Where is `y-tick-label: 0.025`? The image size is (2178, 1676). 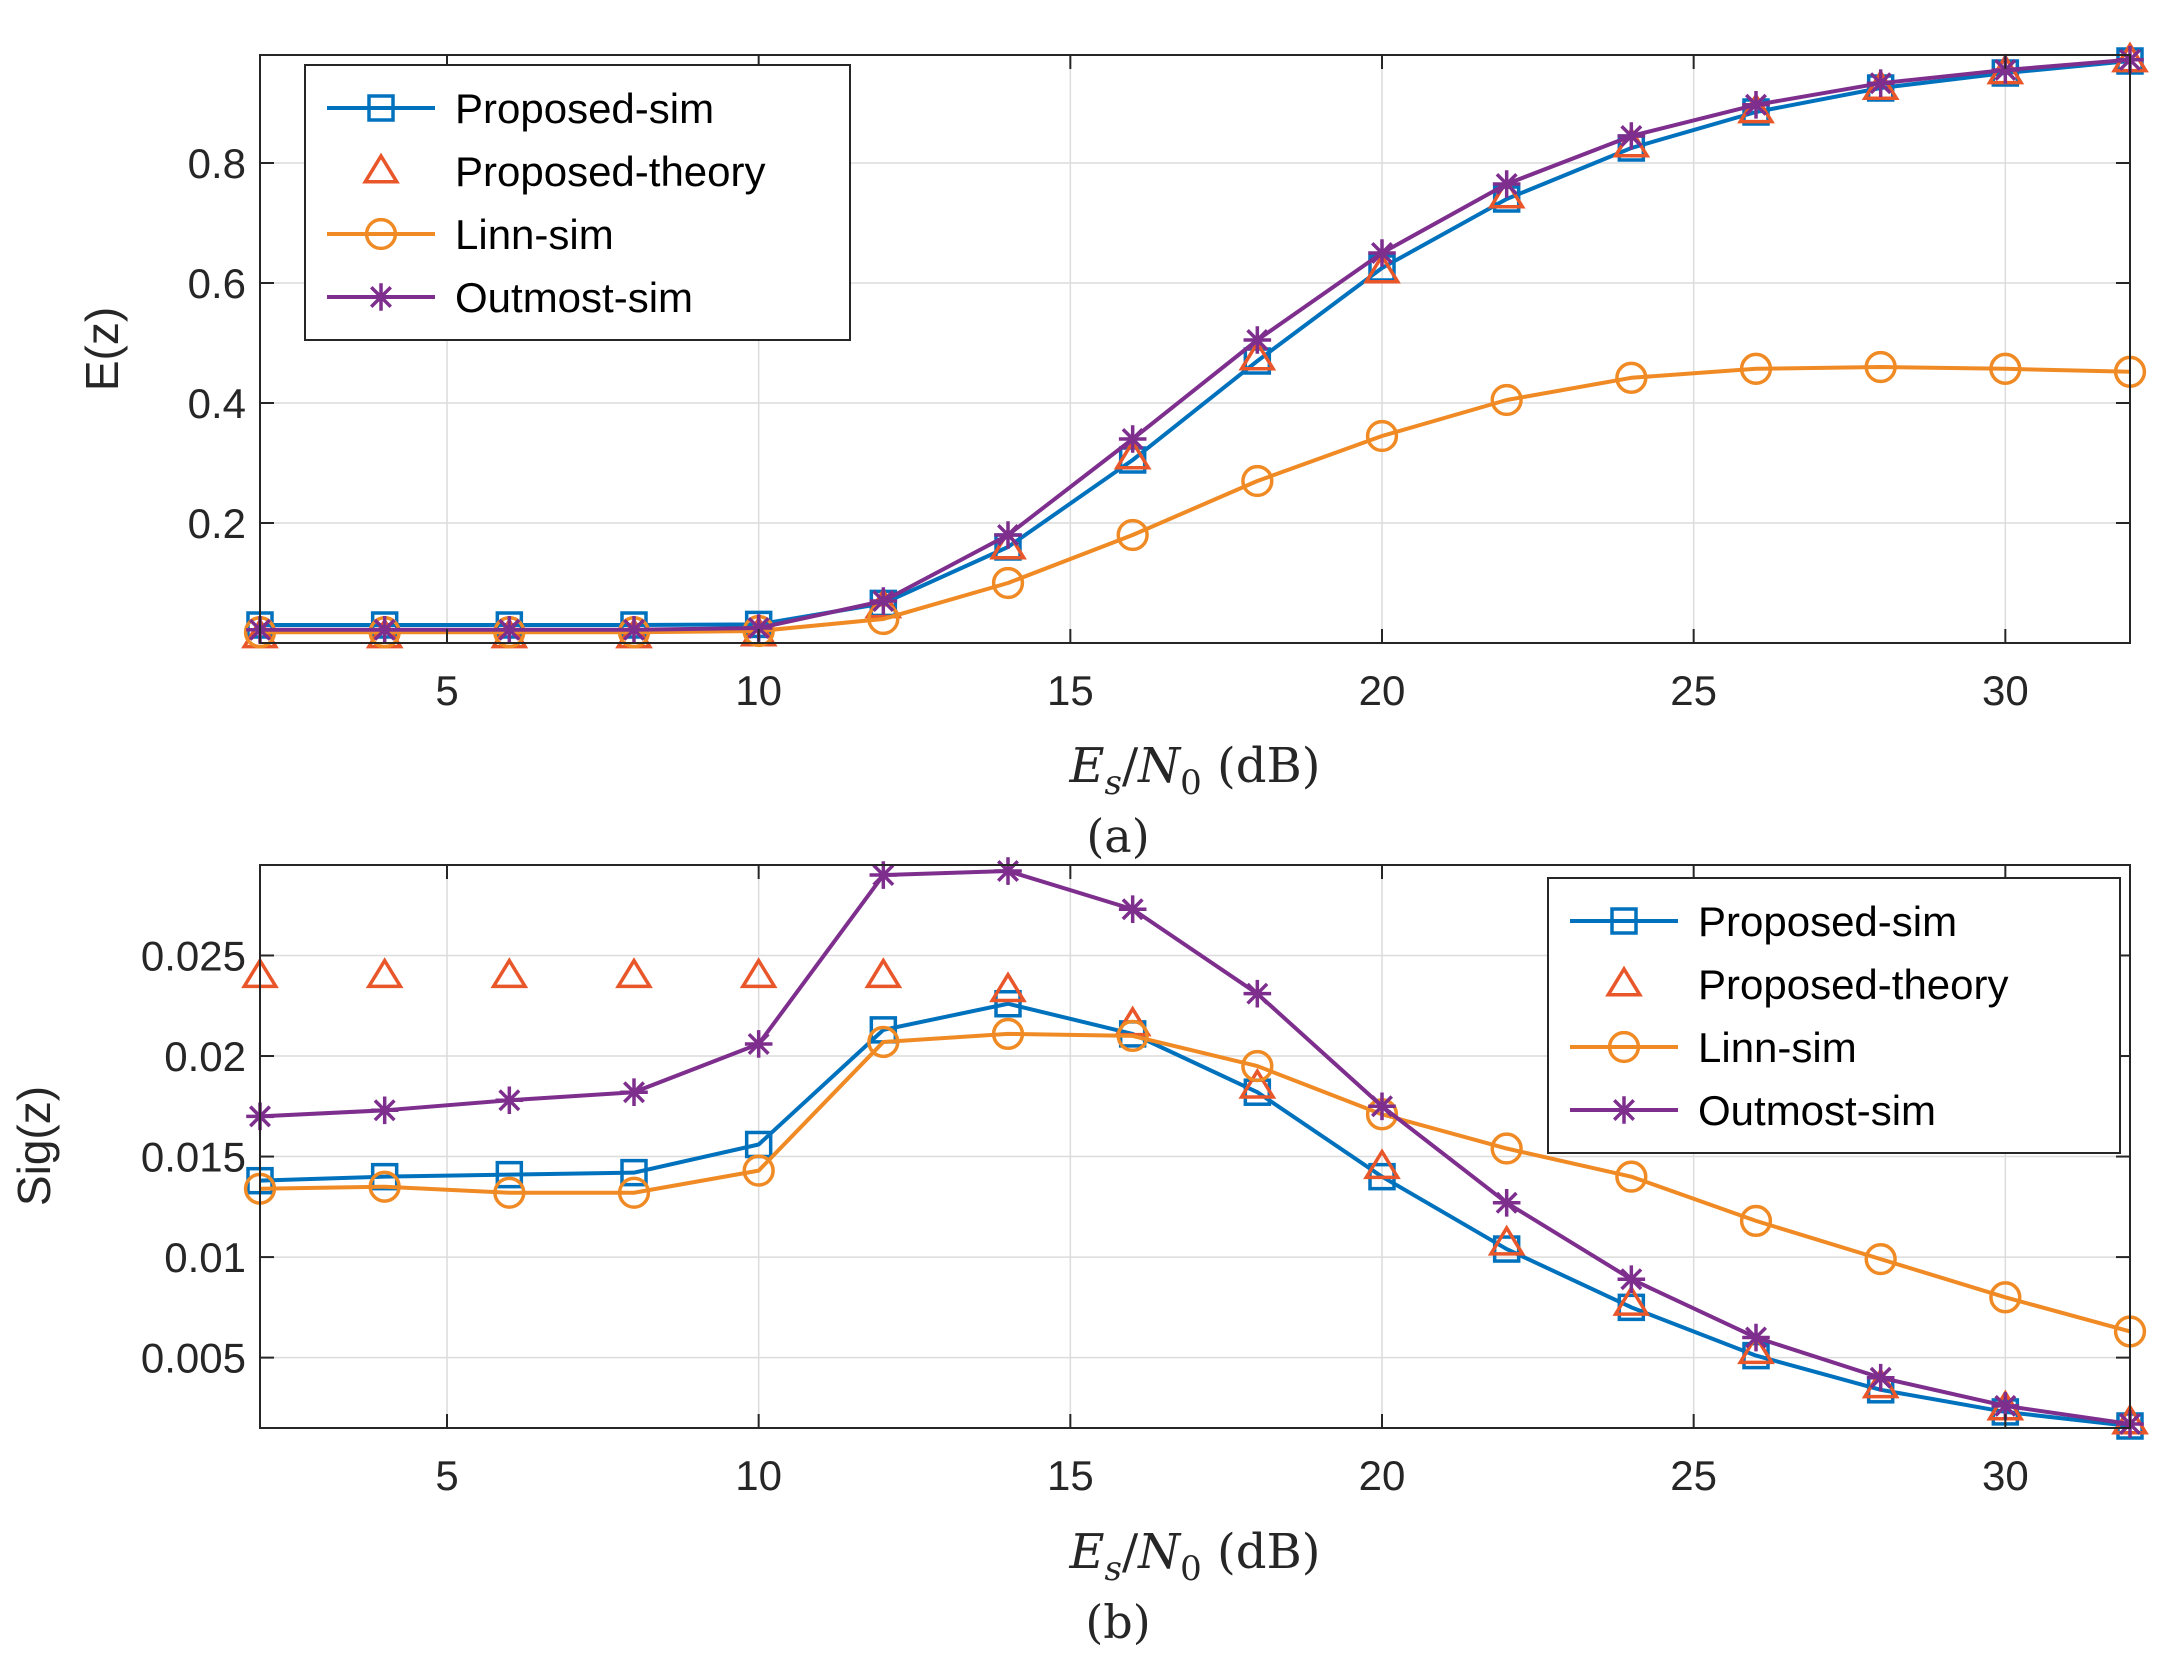
y-tick-label: 0.025 is located at coordinates (193, 955).